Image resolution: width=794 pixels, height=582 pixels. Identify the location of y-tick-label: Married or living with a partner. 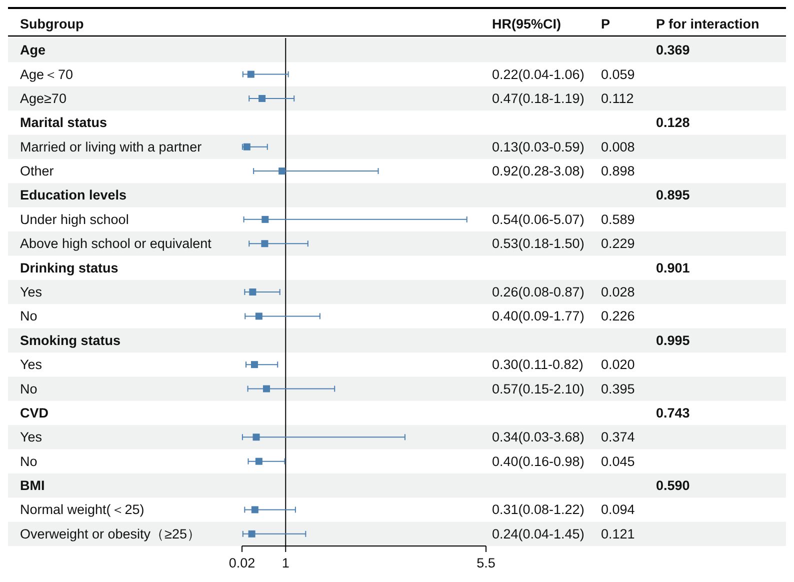
(111, 146).